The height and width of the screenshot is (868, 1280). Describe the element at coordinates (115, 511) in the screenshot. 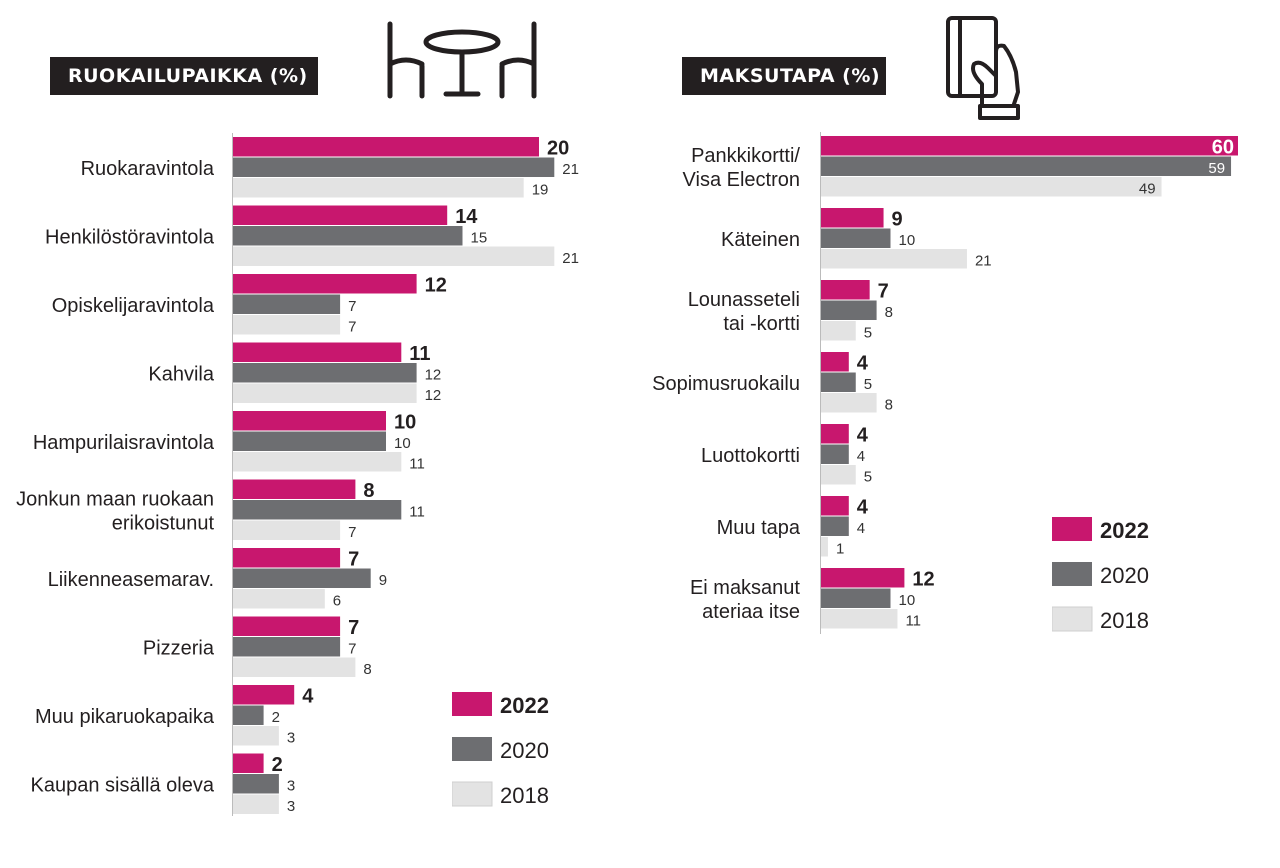

I see `category-label: Jonkun maan ruokaan erikoistunut` at that location.